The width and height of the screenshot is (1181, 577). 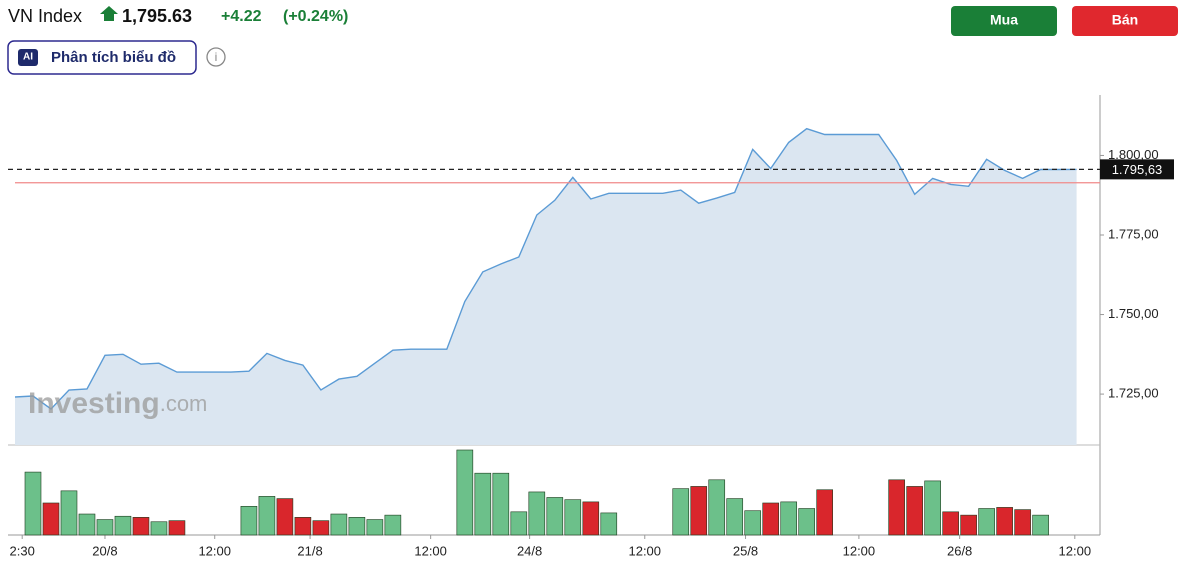 I want to click on x-tick-label: 24/8, so click(x=529, y=550).